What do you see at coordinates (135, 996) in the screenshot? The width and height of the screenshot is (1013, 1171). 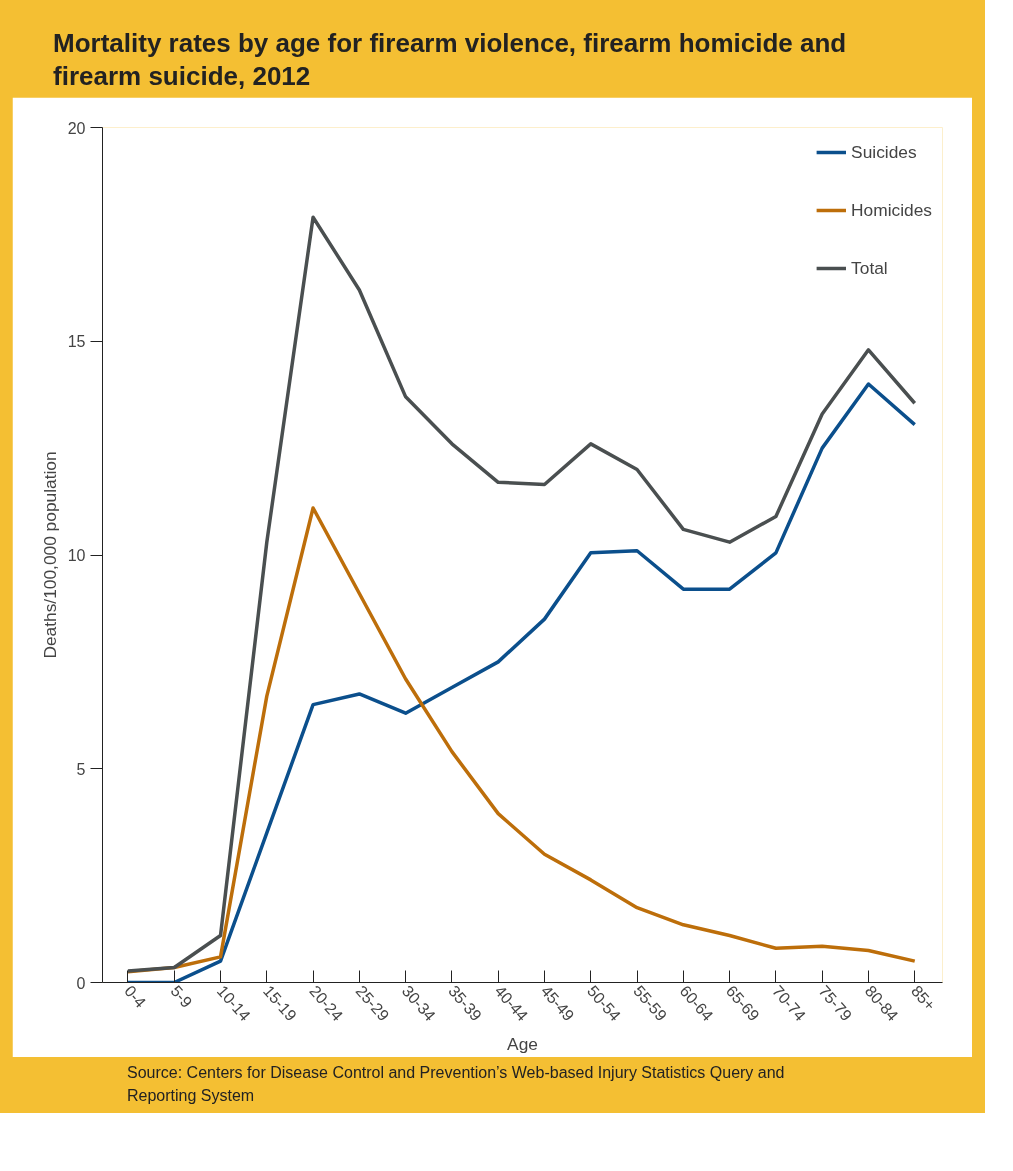 I see `x-tick-label: 0-4` at bounding box center [135, 996].